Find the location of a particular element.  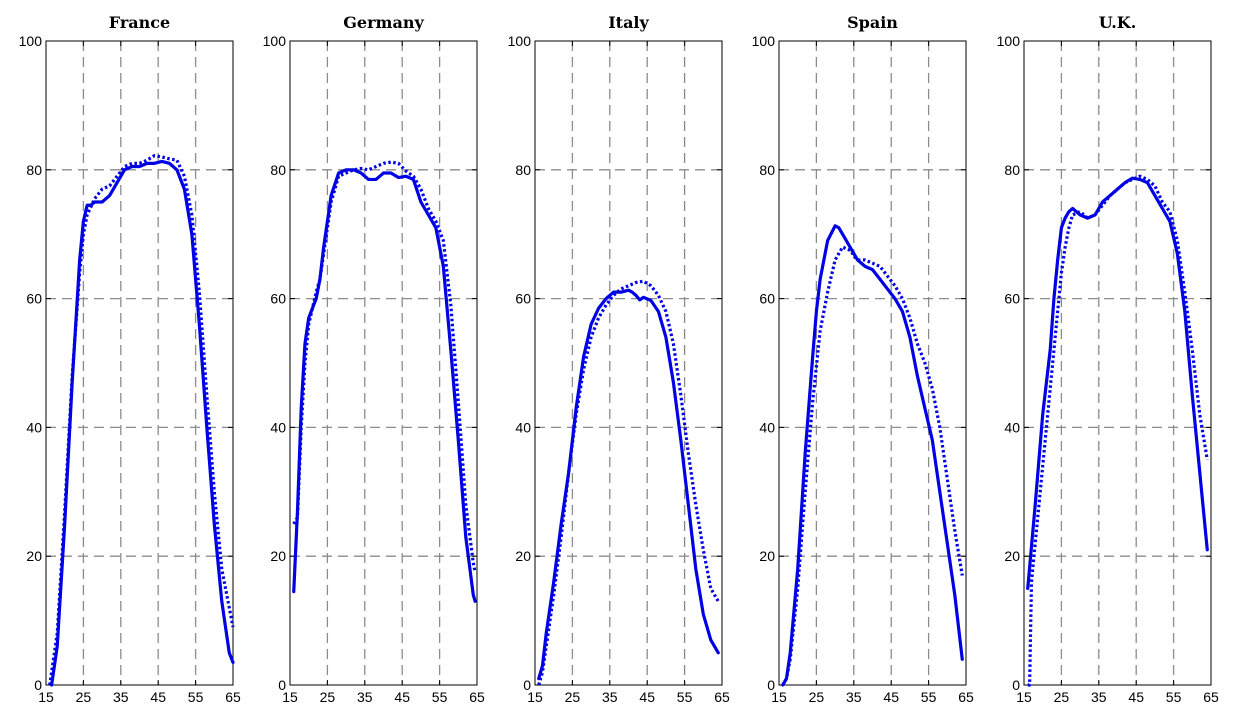

panel-title: U.K. is located at coordinates (1118, 22).